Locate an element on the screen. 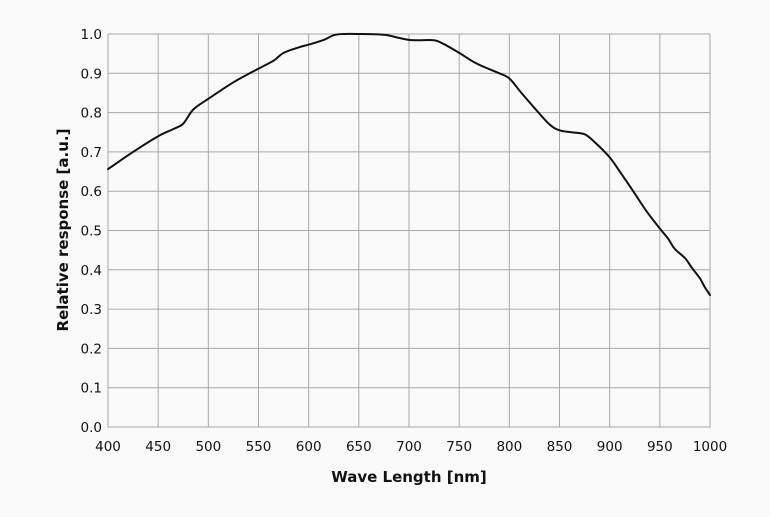  x-tick-label: 500 is located at coordinates (208, 447).